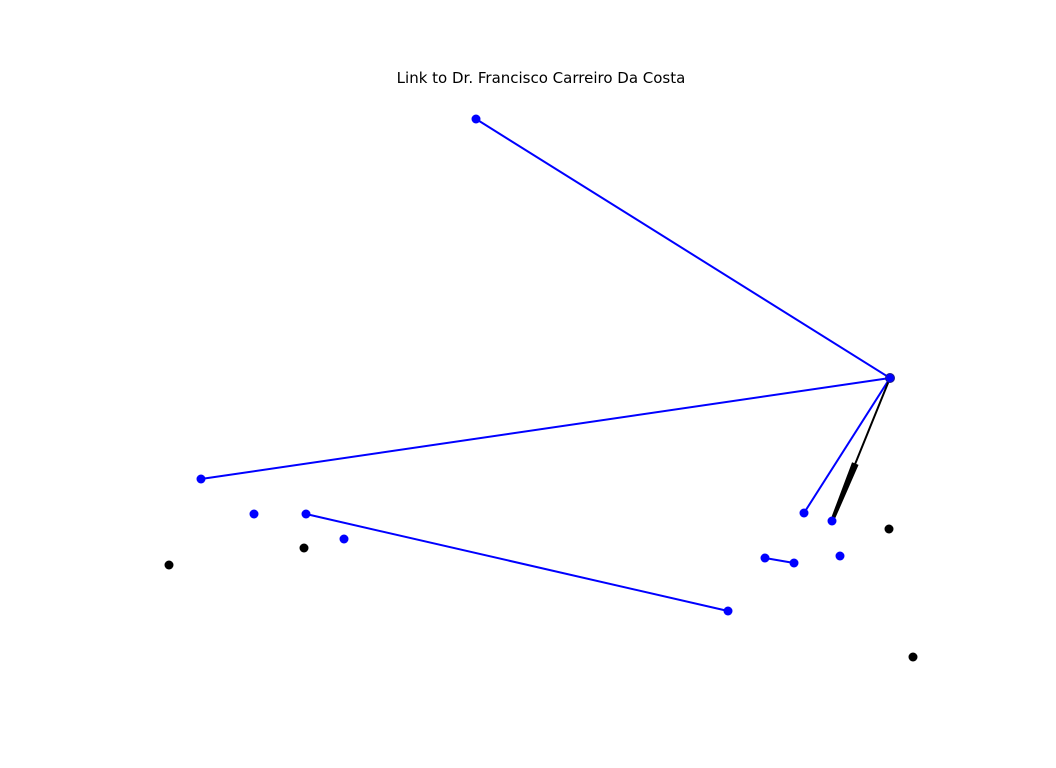  What do you see at coordinates (304, 548) in the screenshot?
I see `node-b2` at bounding box center [304, 548].